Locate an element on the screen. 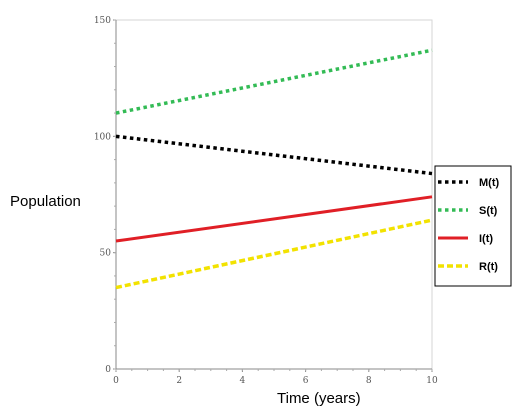 The width and height of the screenshot is (514, 412). legend-label: S(t) is located at coordinates (488, 211).